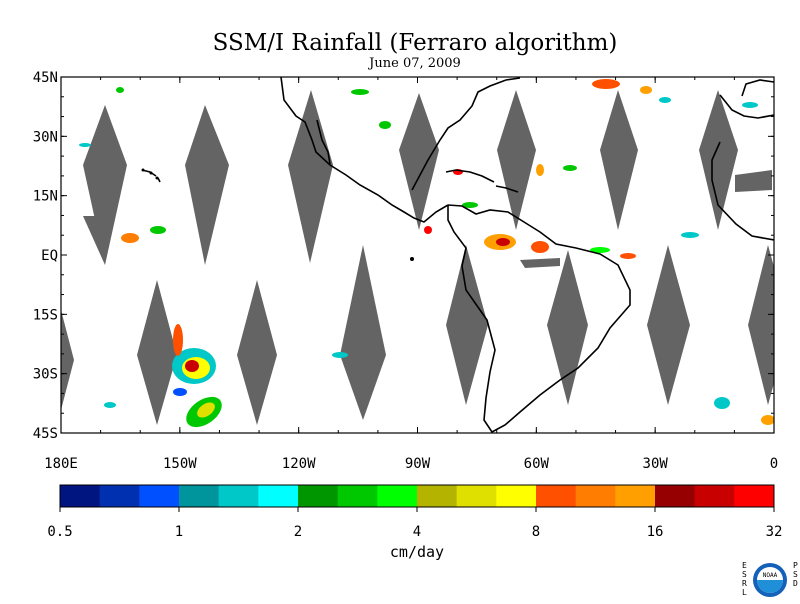  Describe the element at coordinates (49, 256) in the screenshot. I see `lat-label: EQ` at that location.